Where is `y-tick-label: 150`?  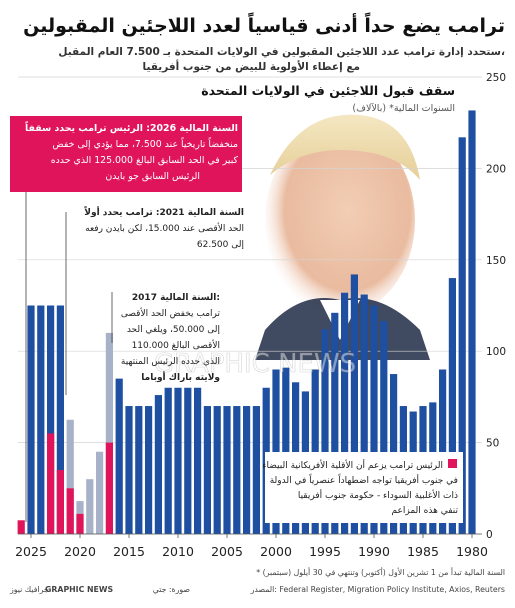 y-tick-label: 150 is located at coordinates (496, 261).